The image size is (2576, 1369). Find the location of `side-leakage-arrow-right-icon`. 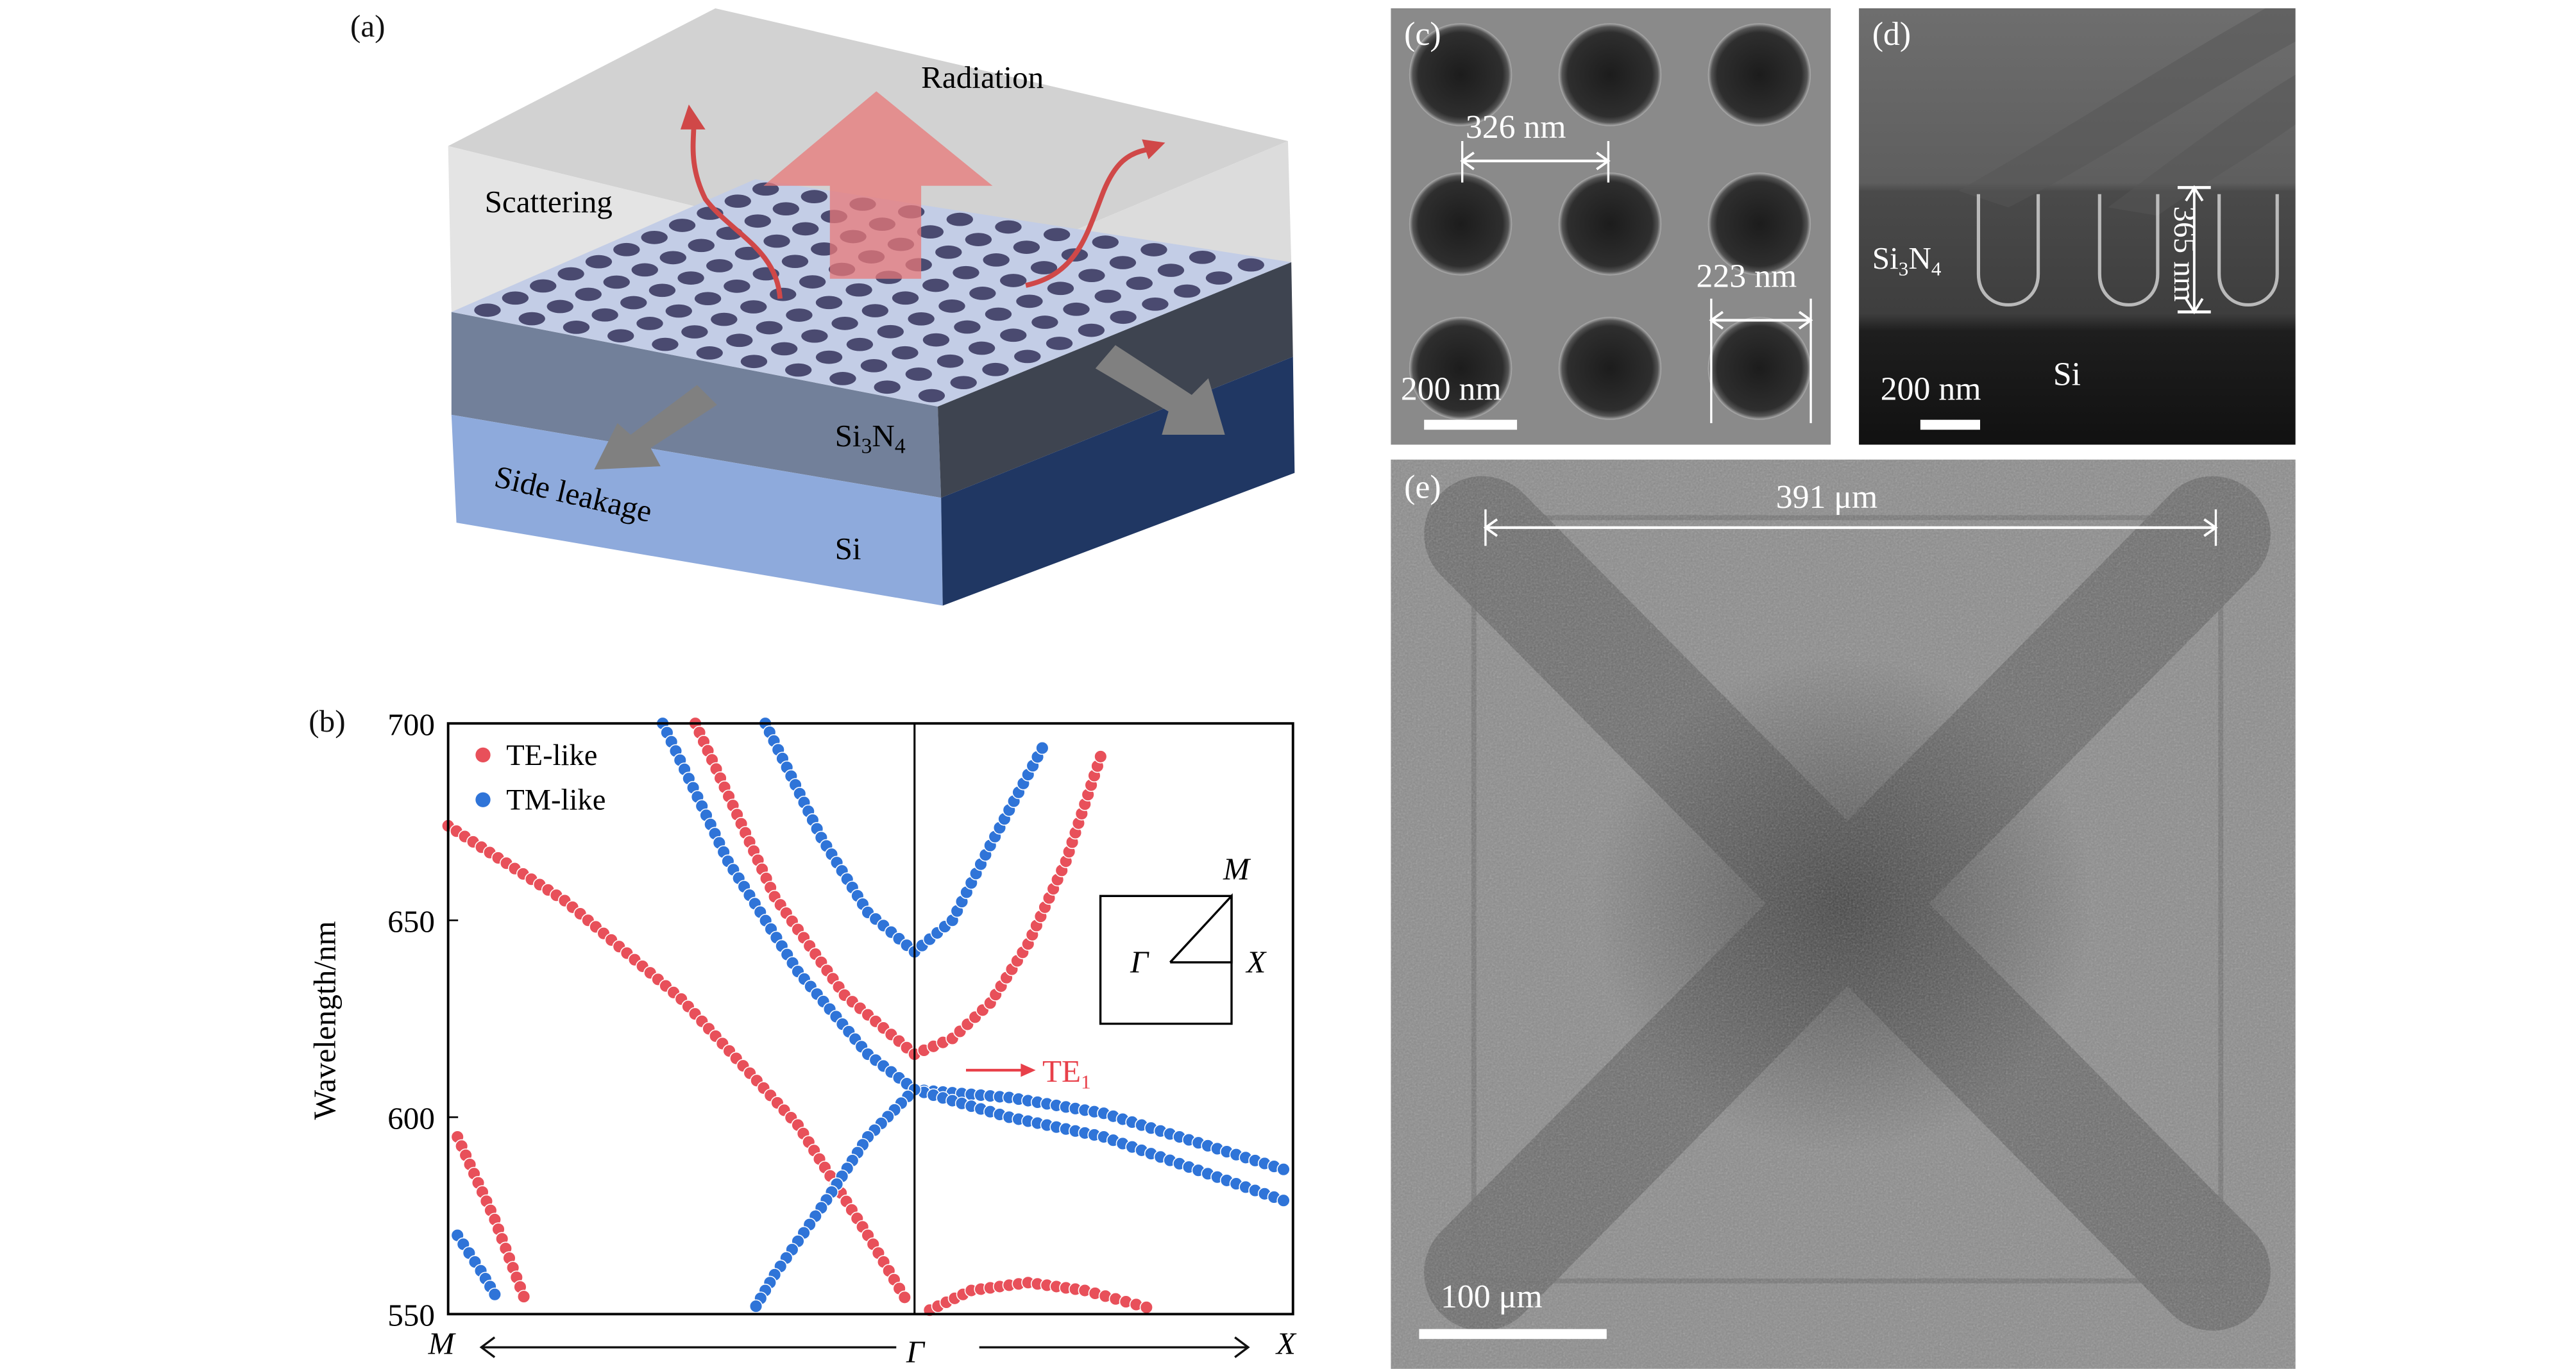

side-leakage-arrow-right-icon is located at coordinates (1160, 390).